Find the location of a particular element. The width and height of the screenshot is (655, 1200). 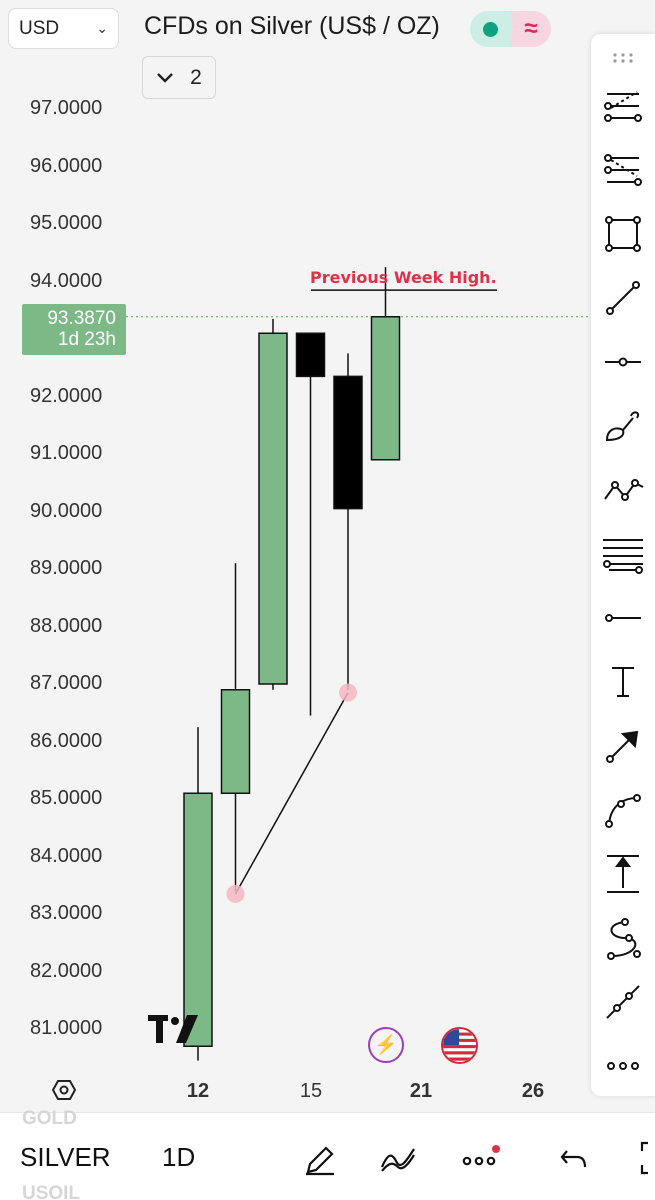

extended-line-icon is located at coordinates (623, 1002).